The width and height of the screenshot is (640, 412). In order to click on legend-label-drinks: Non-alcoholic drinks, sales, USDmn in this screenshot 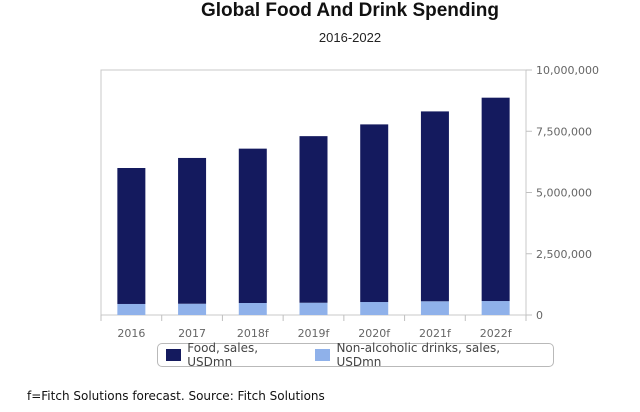, I will do `click(418, 355)`.